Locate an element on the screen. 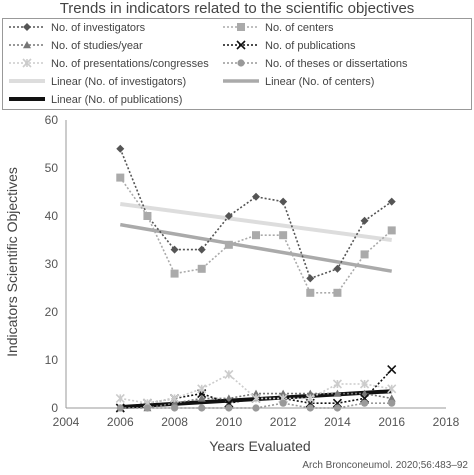 Image resolution: width=474 pixels, height=475 pixels. legend-label: No. of studies/year is located at coordinates (97, 46).